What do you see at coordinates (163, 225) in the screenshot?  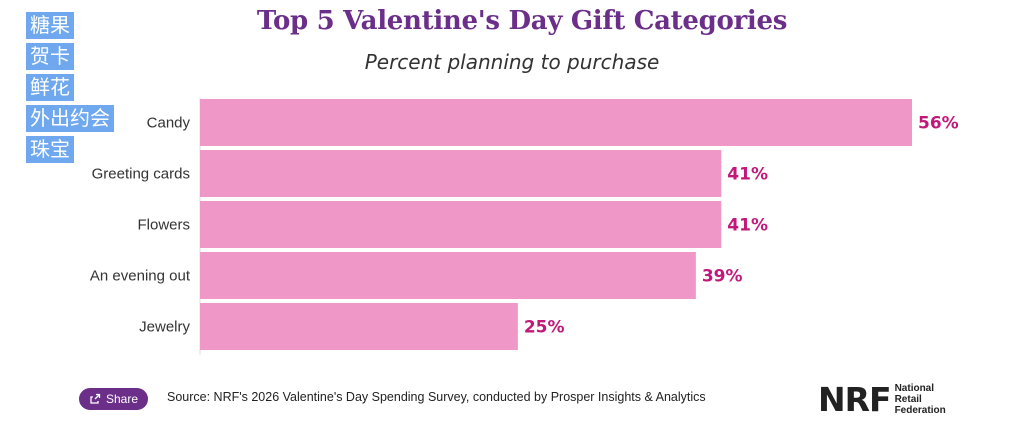 I see `category-label: Flowers` at bounding box center [163, 225].